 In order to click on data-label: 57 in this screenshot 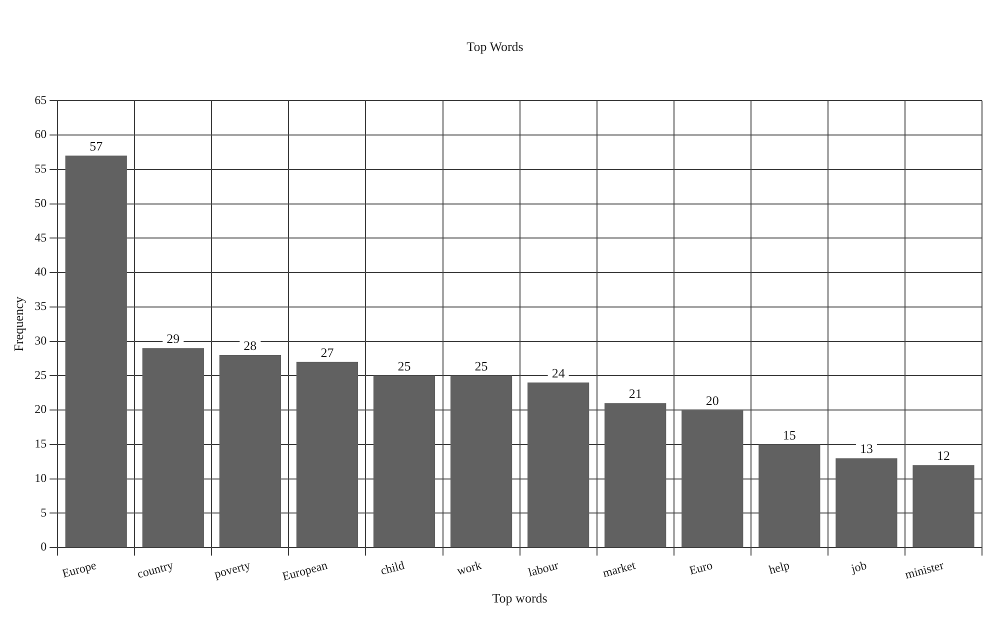, I will do `click(97, 146)`.